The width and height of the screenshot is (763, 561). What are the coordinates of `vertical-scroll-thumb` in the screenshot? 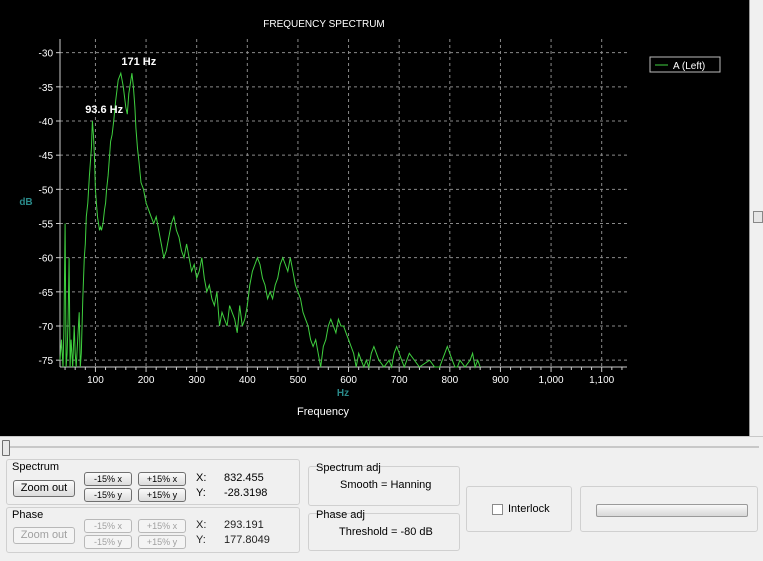 It's located at (758, 217).